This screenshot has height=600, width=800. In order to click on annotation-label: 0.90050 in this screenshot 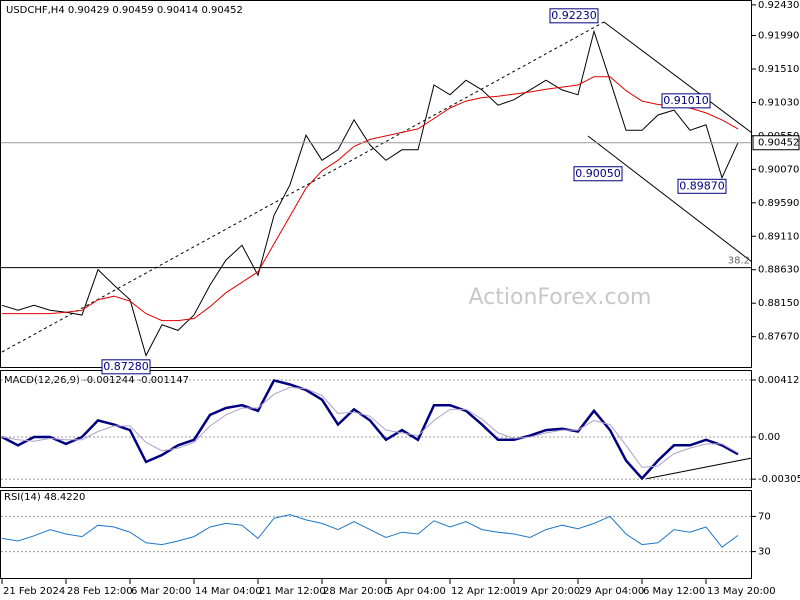, I will do `click(598, 173)`.